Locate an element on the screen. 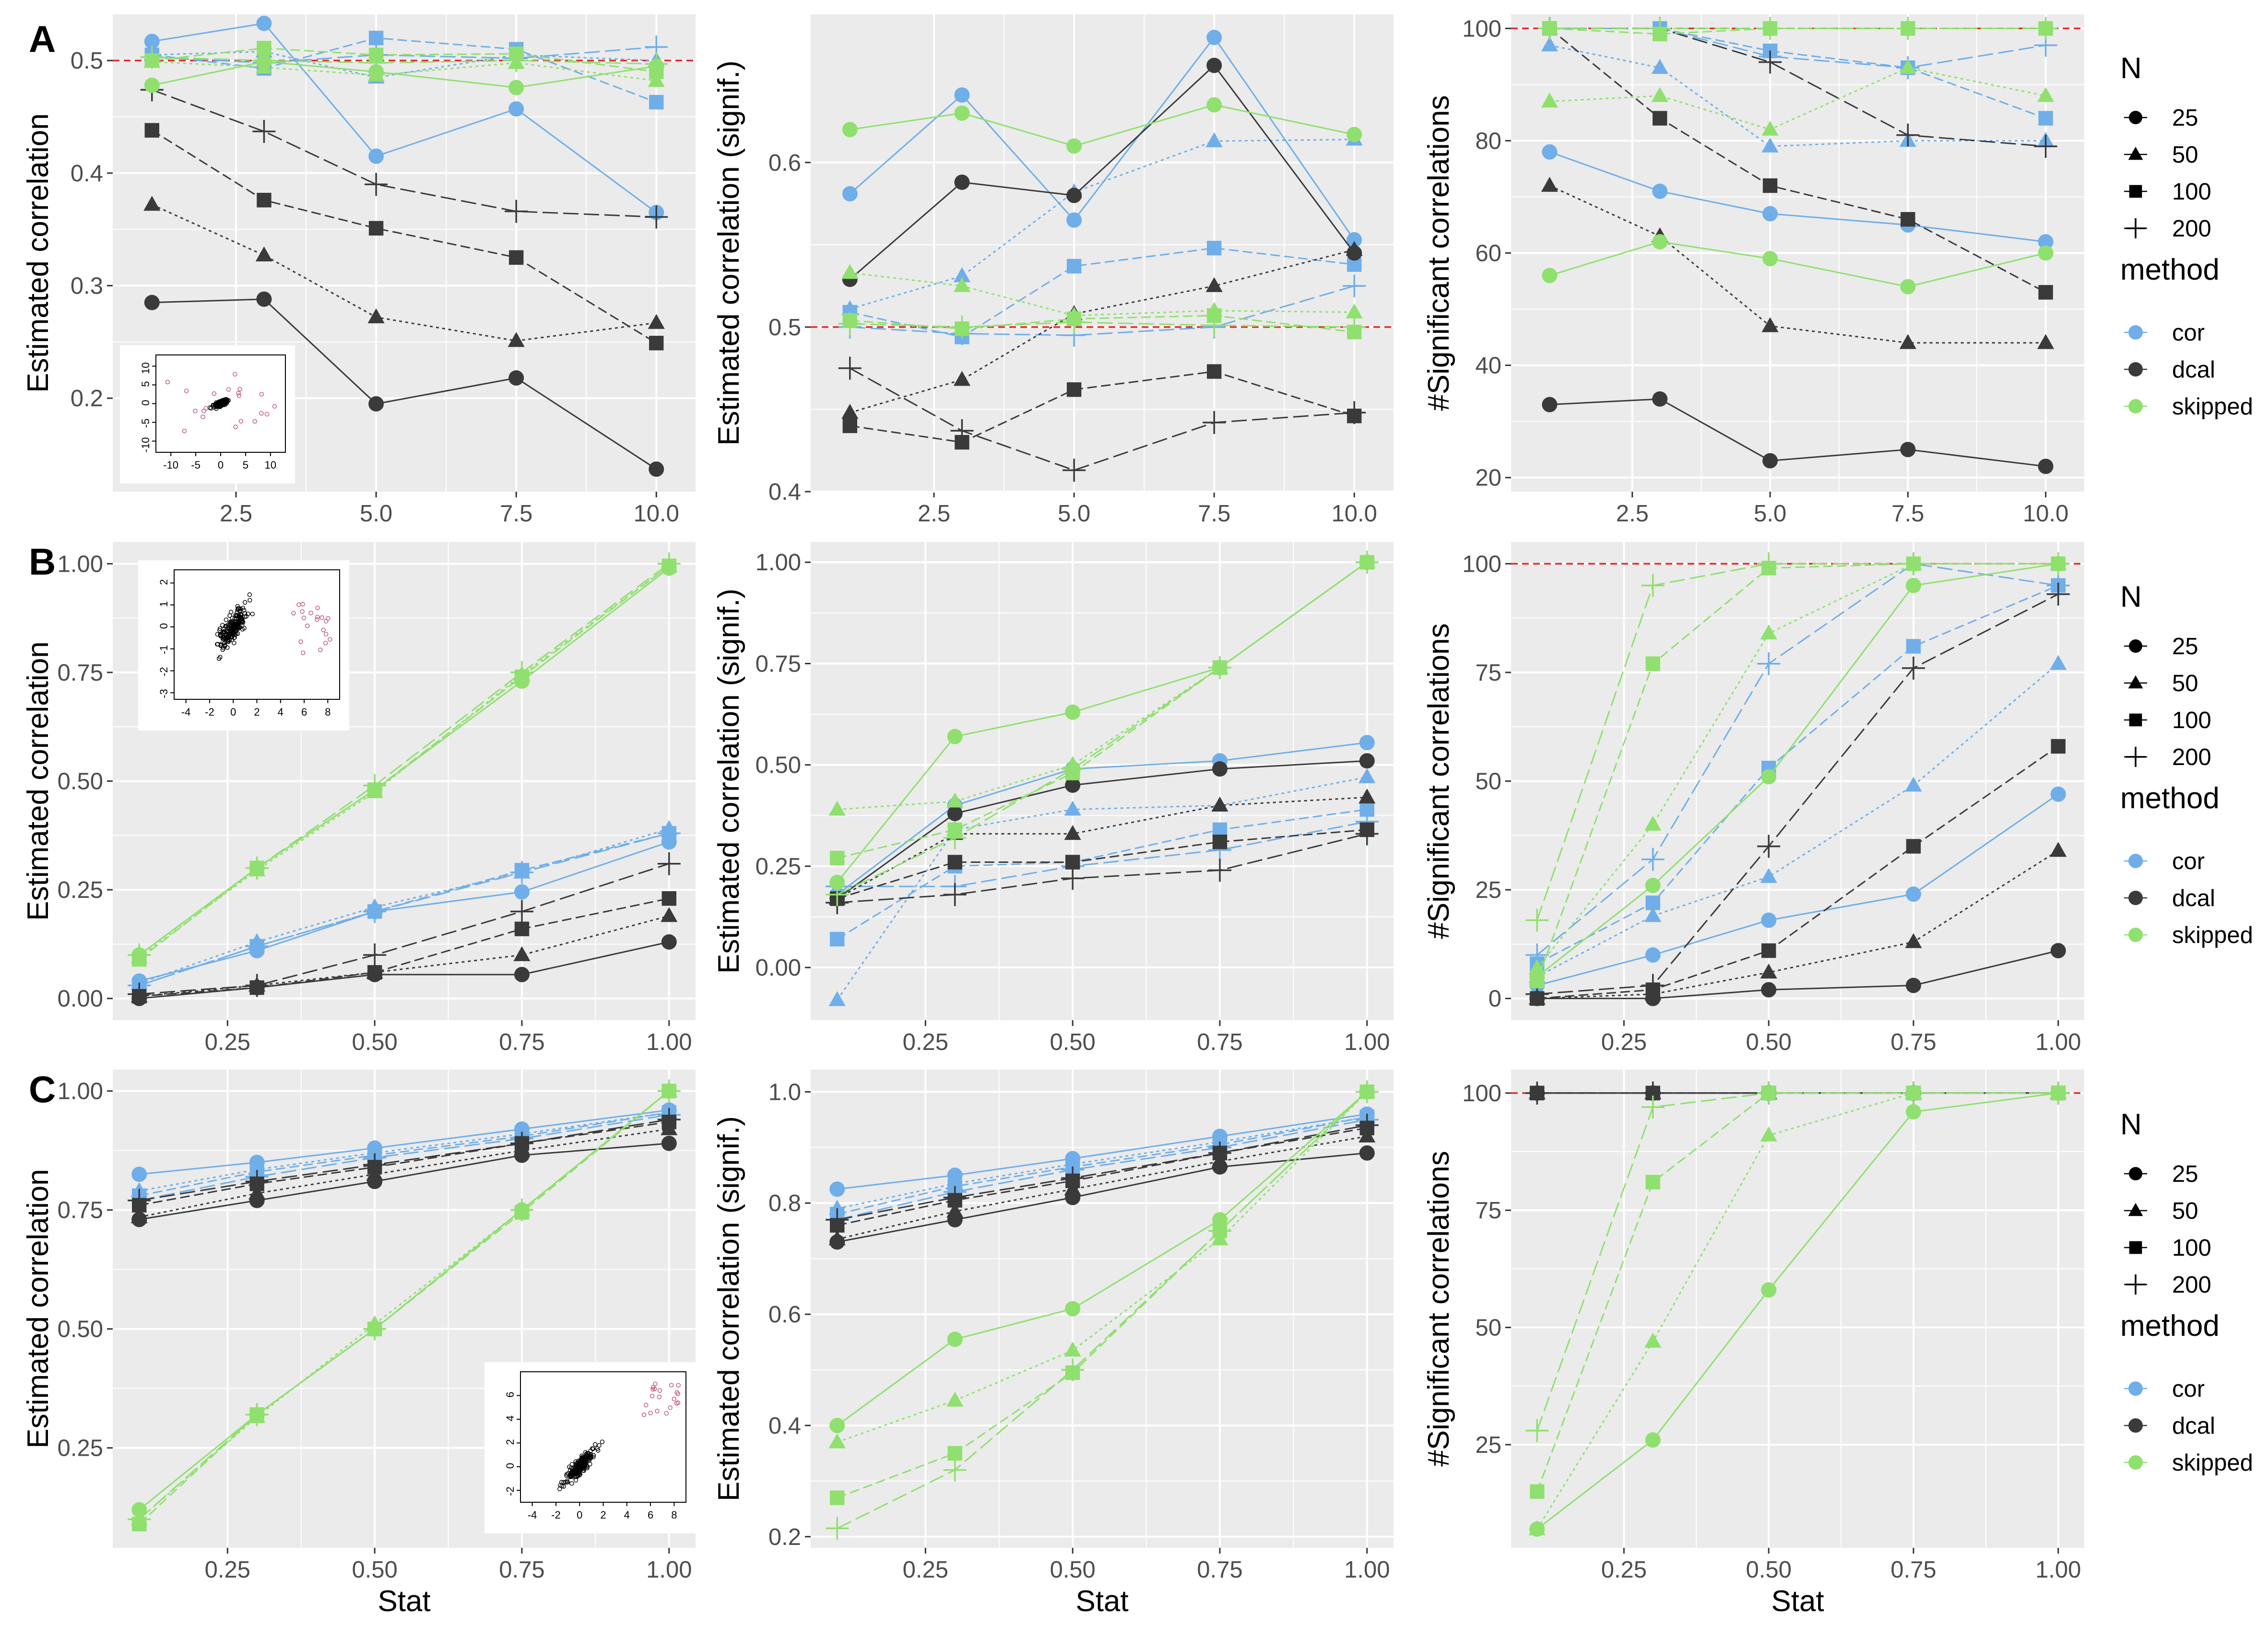 The image size is (2268, 1626). series-line-dcal-n200 is located at coordinates (1102, 419).